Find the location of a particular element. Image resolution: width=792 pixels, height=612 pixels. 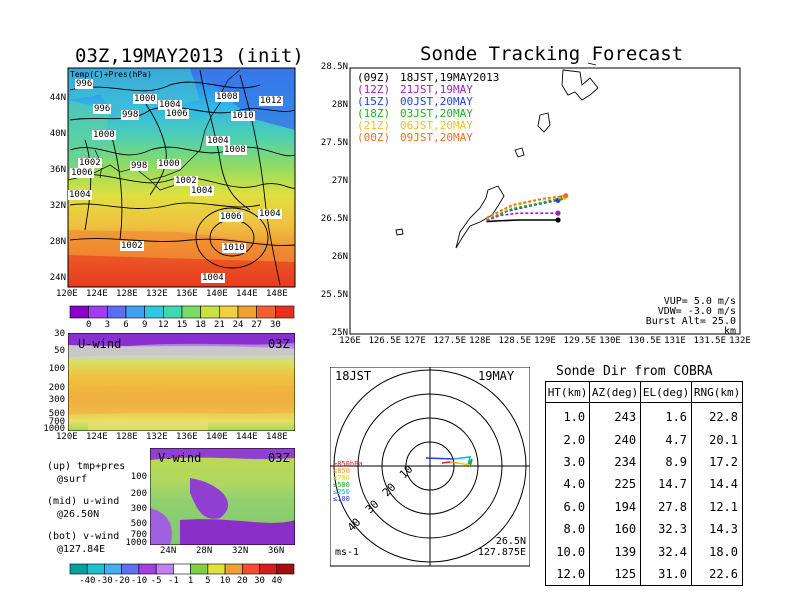

colorbar-tick: 24 is located at coordinates (238, 325).